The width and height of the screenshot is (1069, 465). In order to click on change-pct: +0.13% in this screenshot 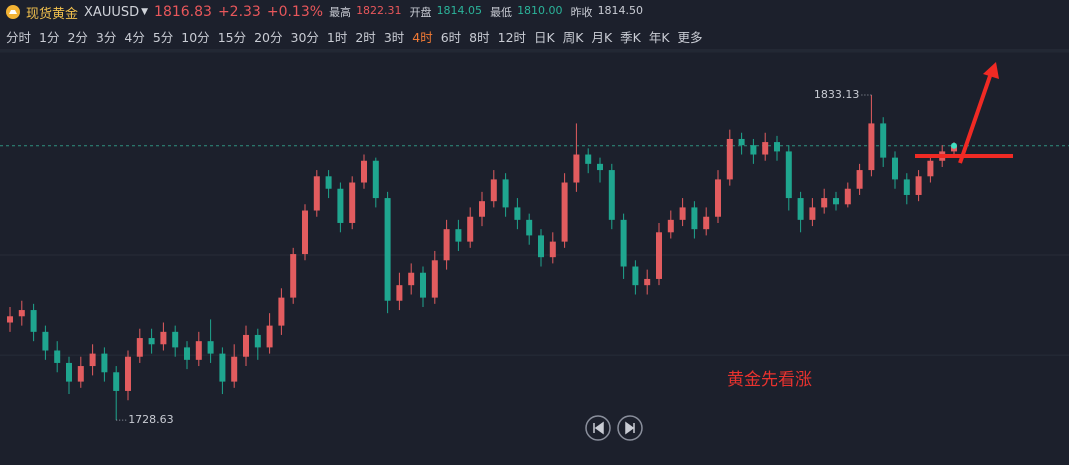, I will do `click(295, 12)`.